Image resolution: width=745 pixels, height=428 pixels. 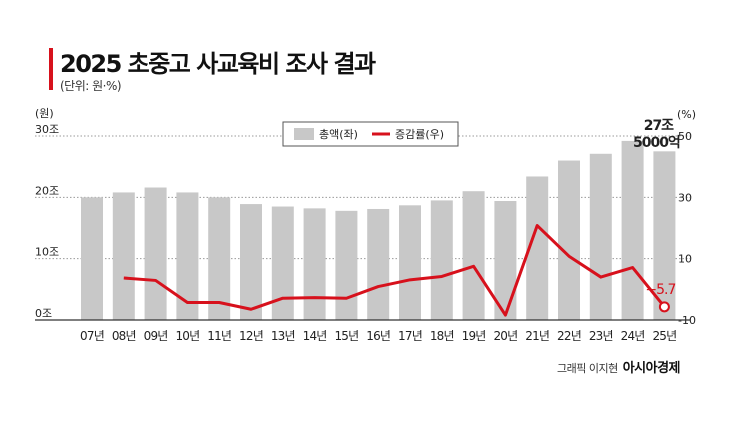 I want to click on left-tick-label: 30조, so click(x=47, y=129).